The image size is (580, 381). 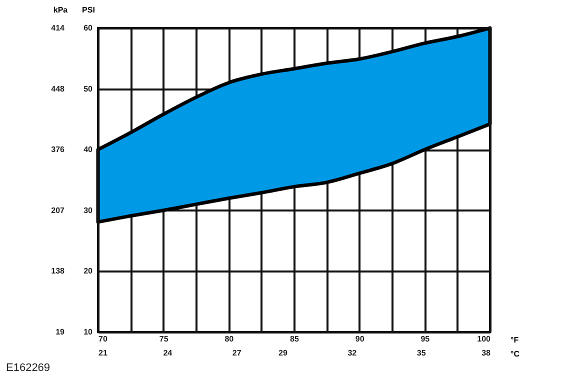 What do you see at coordinates (295, 339) in the screenshot?
I see `x-tick-label: 85` at bounding box center [295, 339].